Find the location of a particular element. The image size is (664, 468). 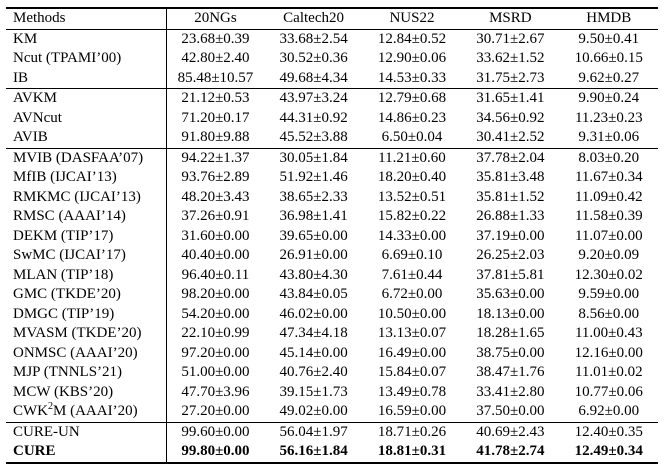

column-header: MSRD is located at coordinates (510, 18).